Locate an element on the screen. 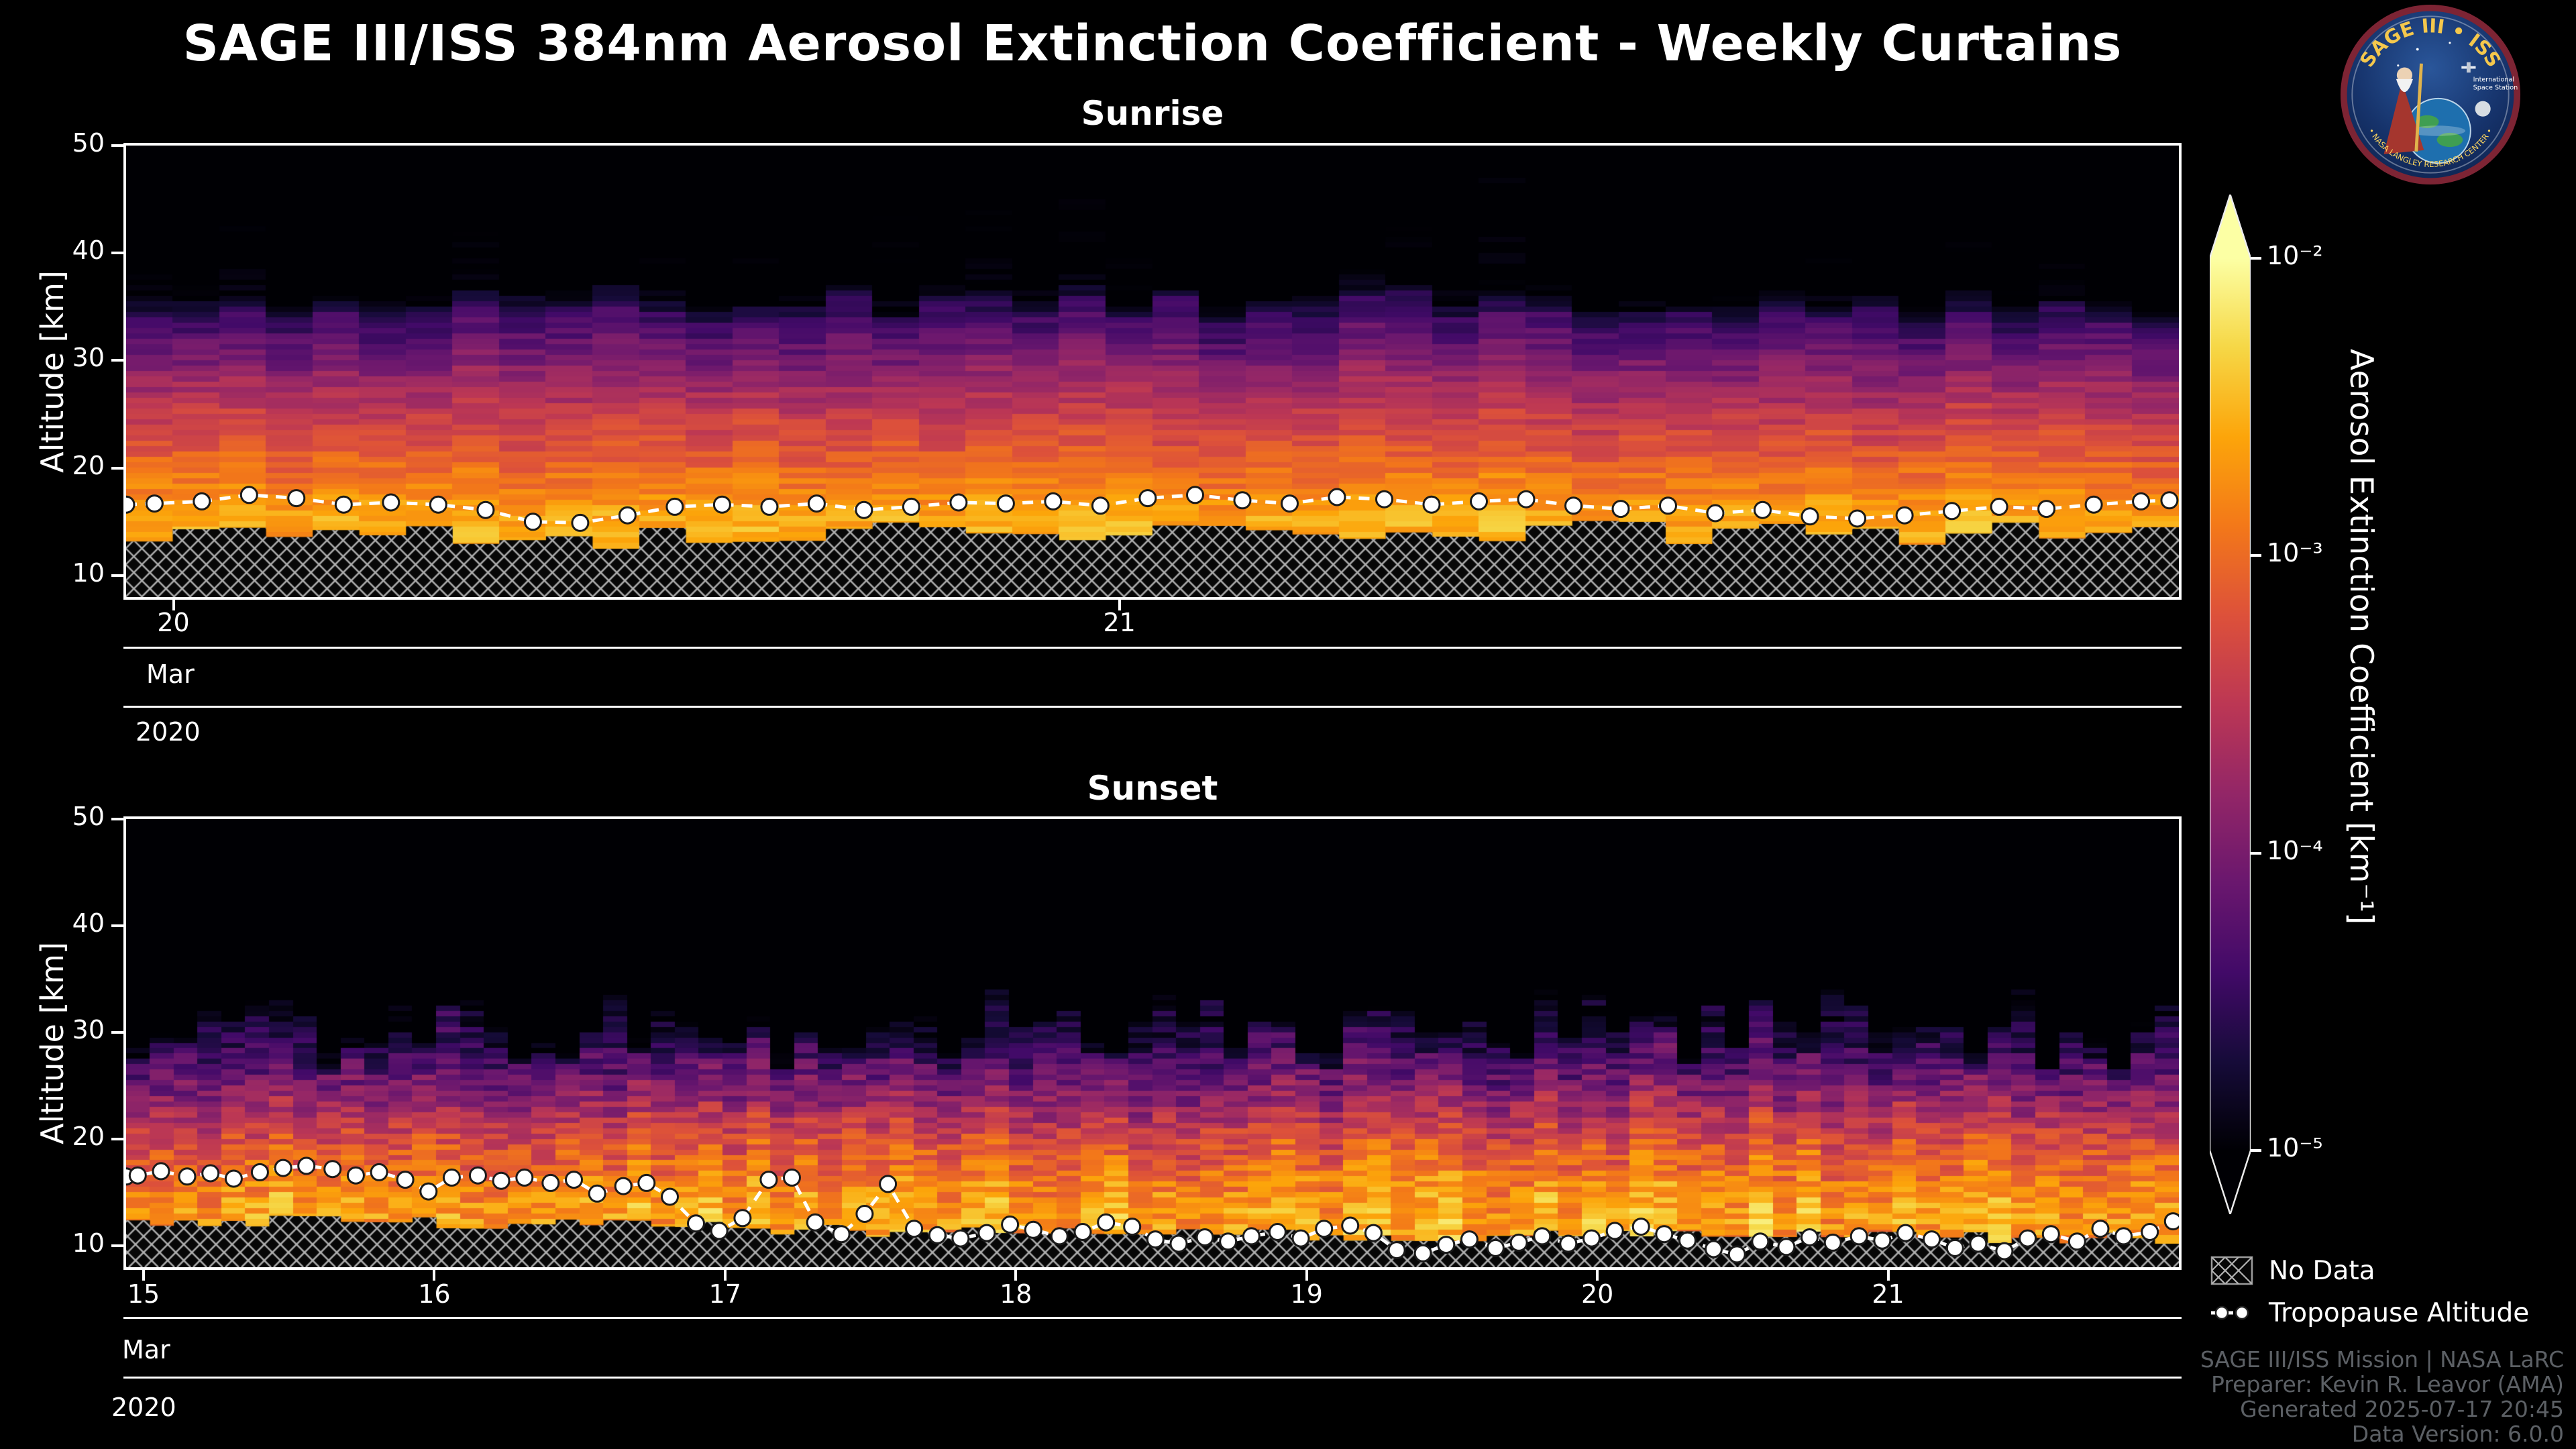 This screenshot has width=2576, height=1449. footer-line-mission: SAGE III/ISS Mission | NASA LaRC is located at coordinates (2382, 1359).